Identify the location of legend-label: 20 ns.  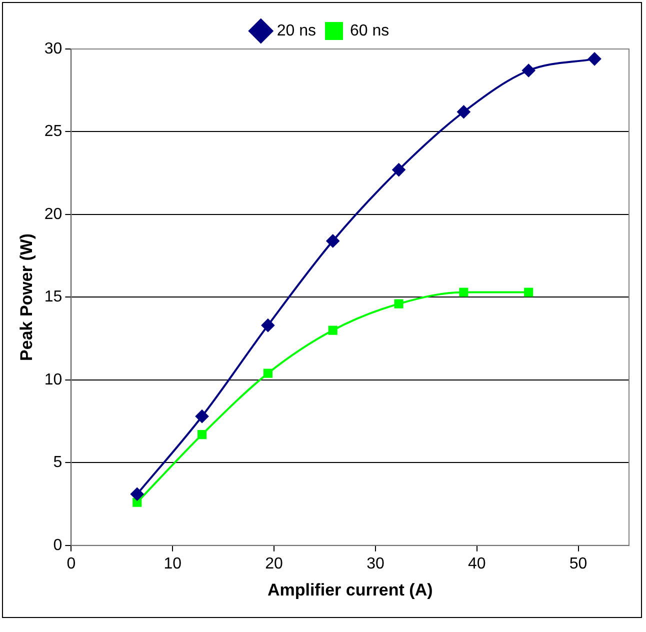
(296, 31).